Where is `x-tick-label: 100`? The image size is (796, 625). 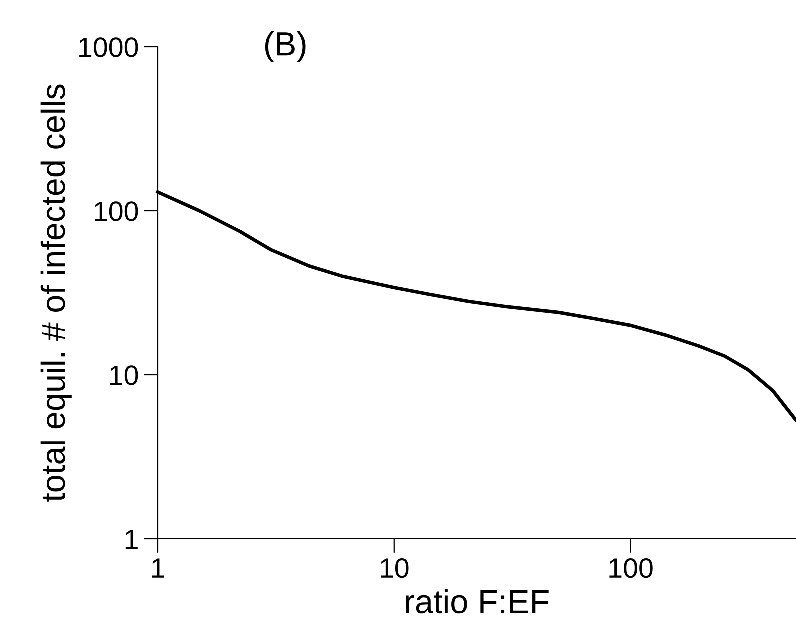
x-tick-label: 100 is located at coordinates (631, 568).